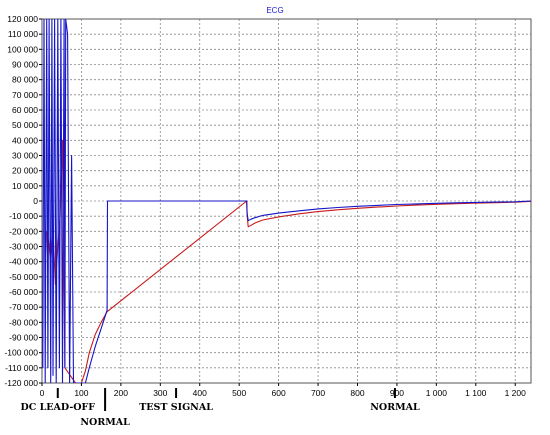 The width and height of the screenshot is (550, 435). Describe the element at coordinates (279, 393) in the screenshot. I see `x-tick-label: 600` at that location.